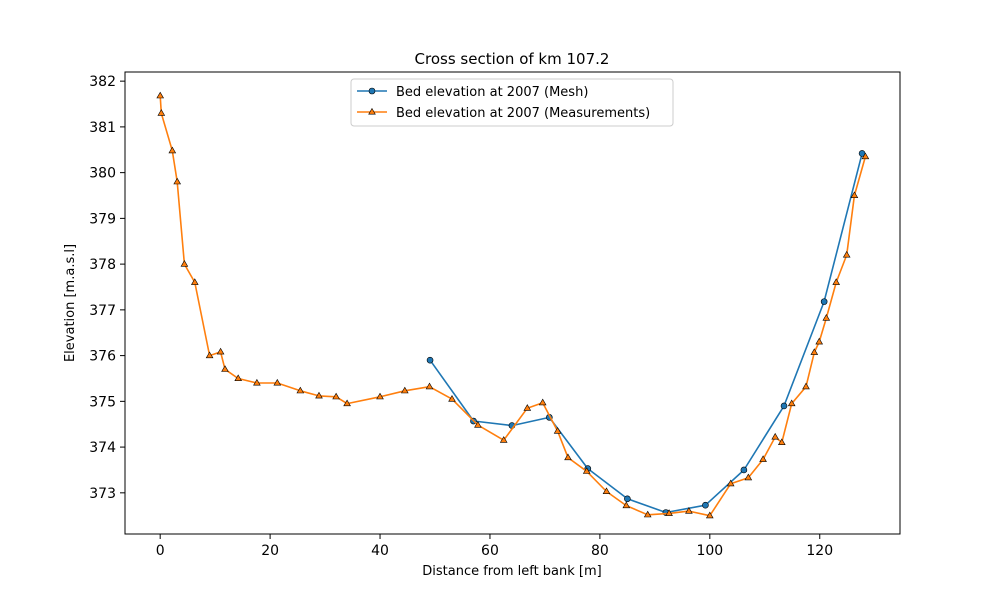 The image size is (1000, 600). I want to click on x-tick-label: 20, so click(270, 551).